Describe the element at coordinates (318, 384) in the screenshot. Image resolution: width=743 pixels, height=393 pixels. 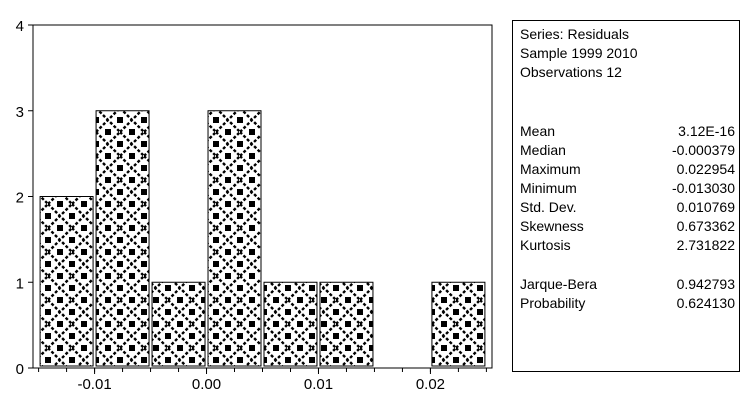
I see `x-tick-label: 0.01` at that location.